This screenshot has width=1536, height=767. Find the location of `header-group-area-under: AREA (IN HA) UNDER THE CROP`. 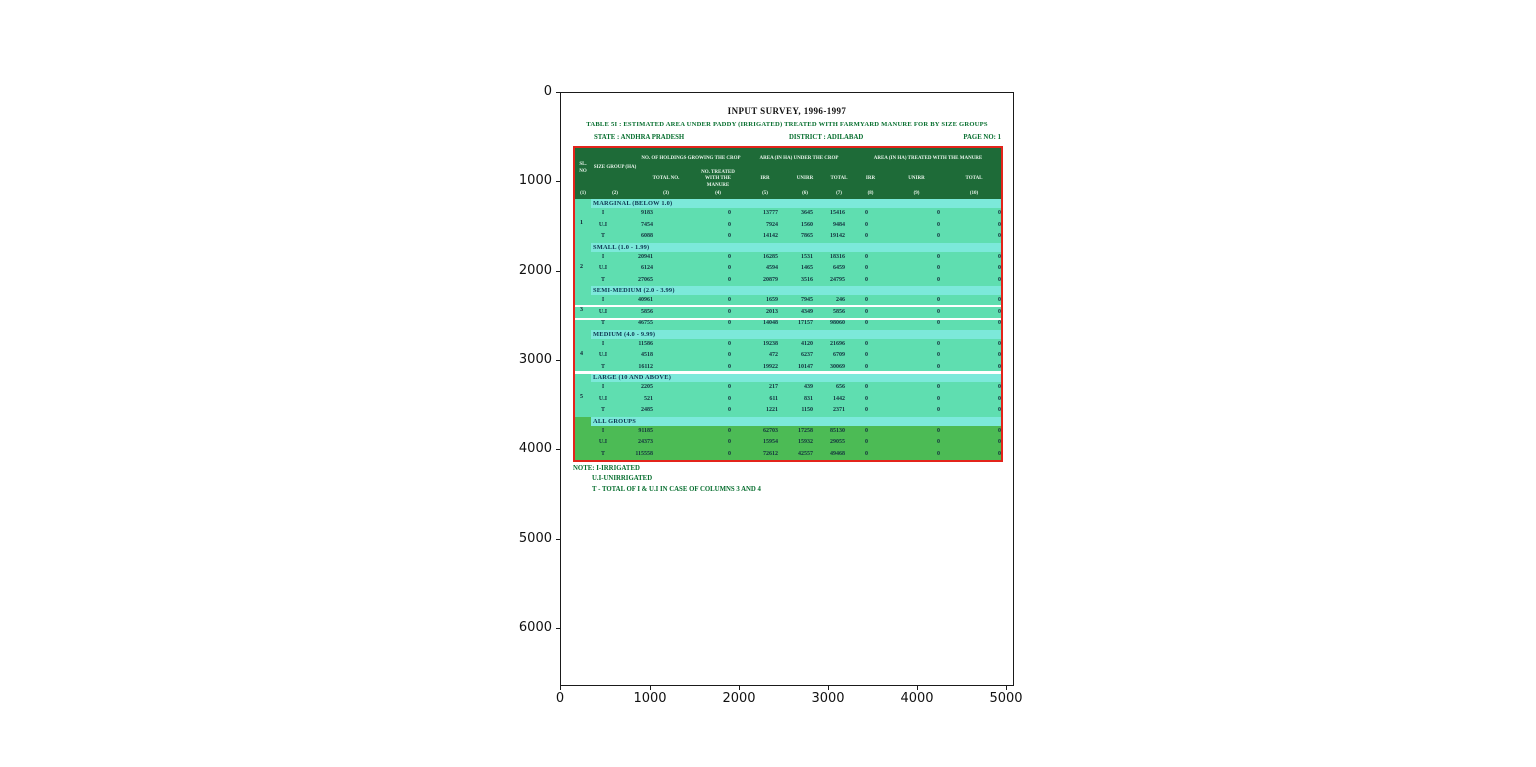

header-group-area-under: AREA (IN HA) UNDER THE CROP is located at coordinates (799, 158).